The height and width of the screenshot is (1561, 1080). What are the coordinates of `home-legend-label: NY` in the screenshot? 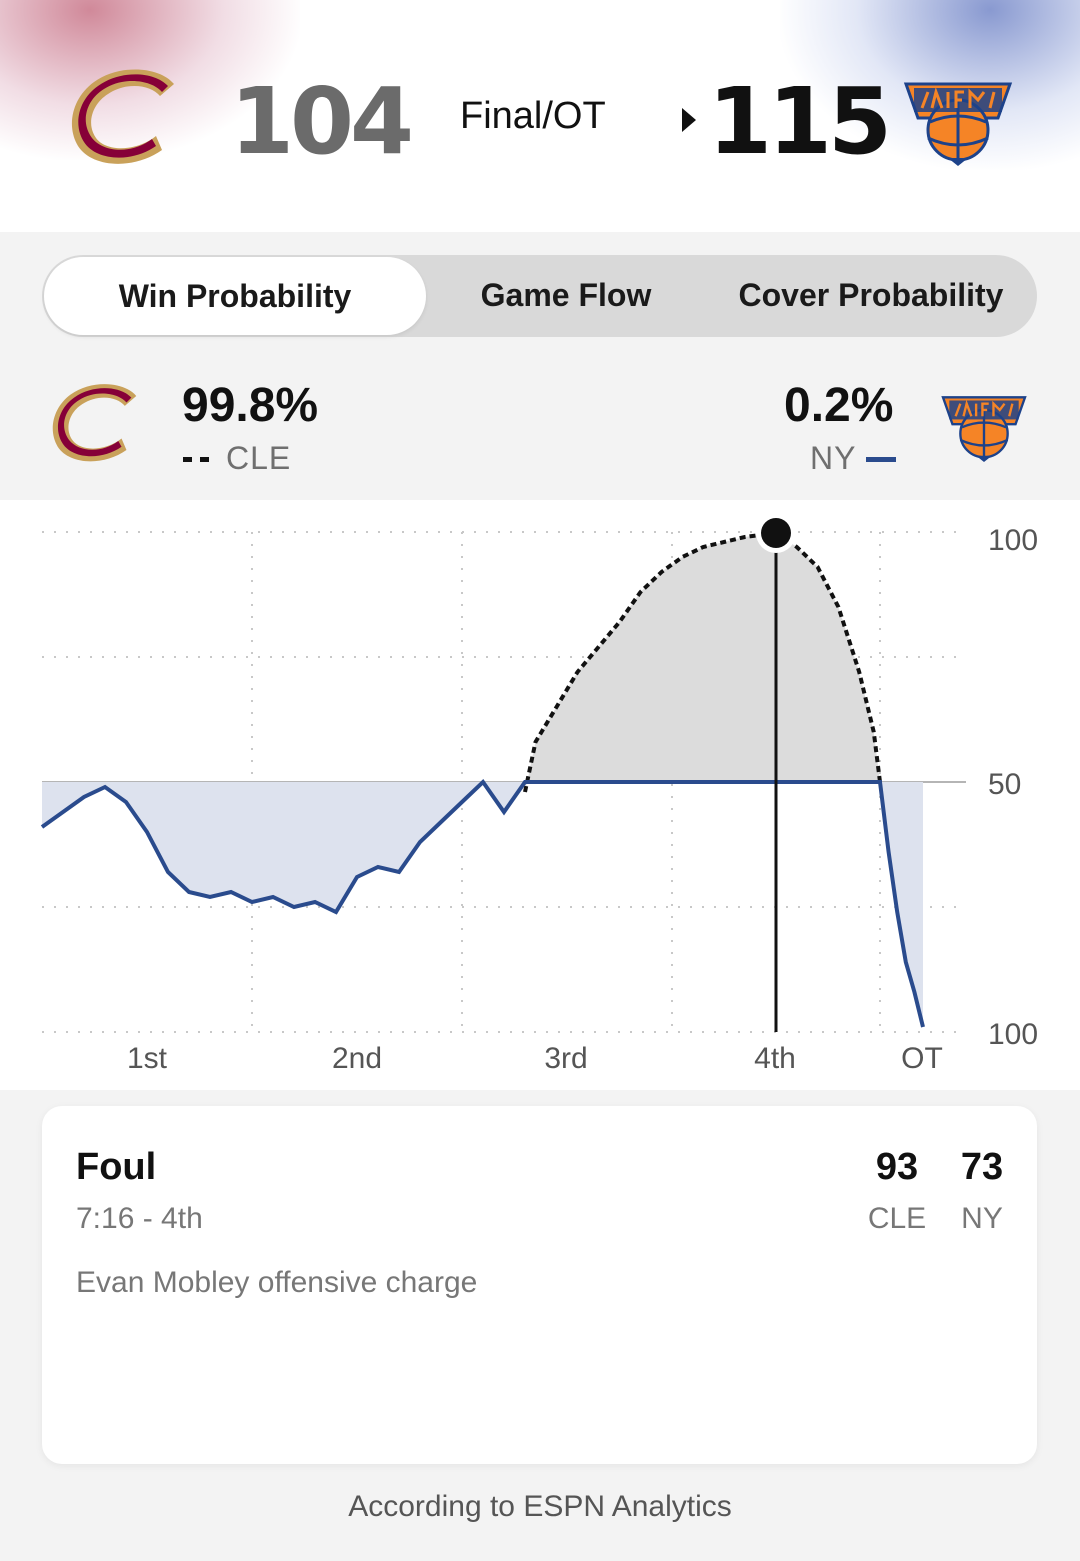 It's located at (833, 458).